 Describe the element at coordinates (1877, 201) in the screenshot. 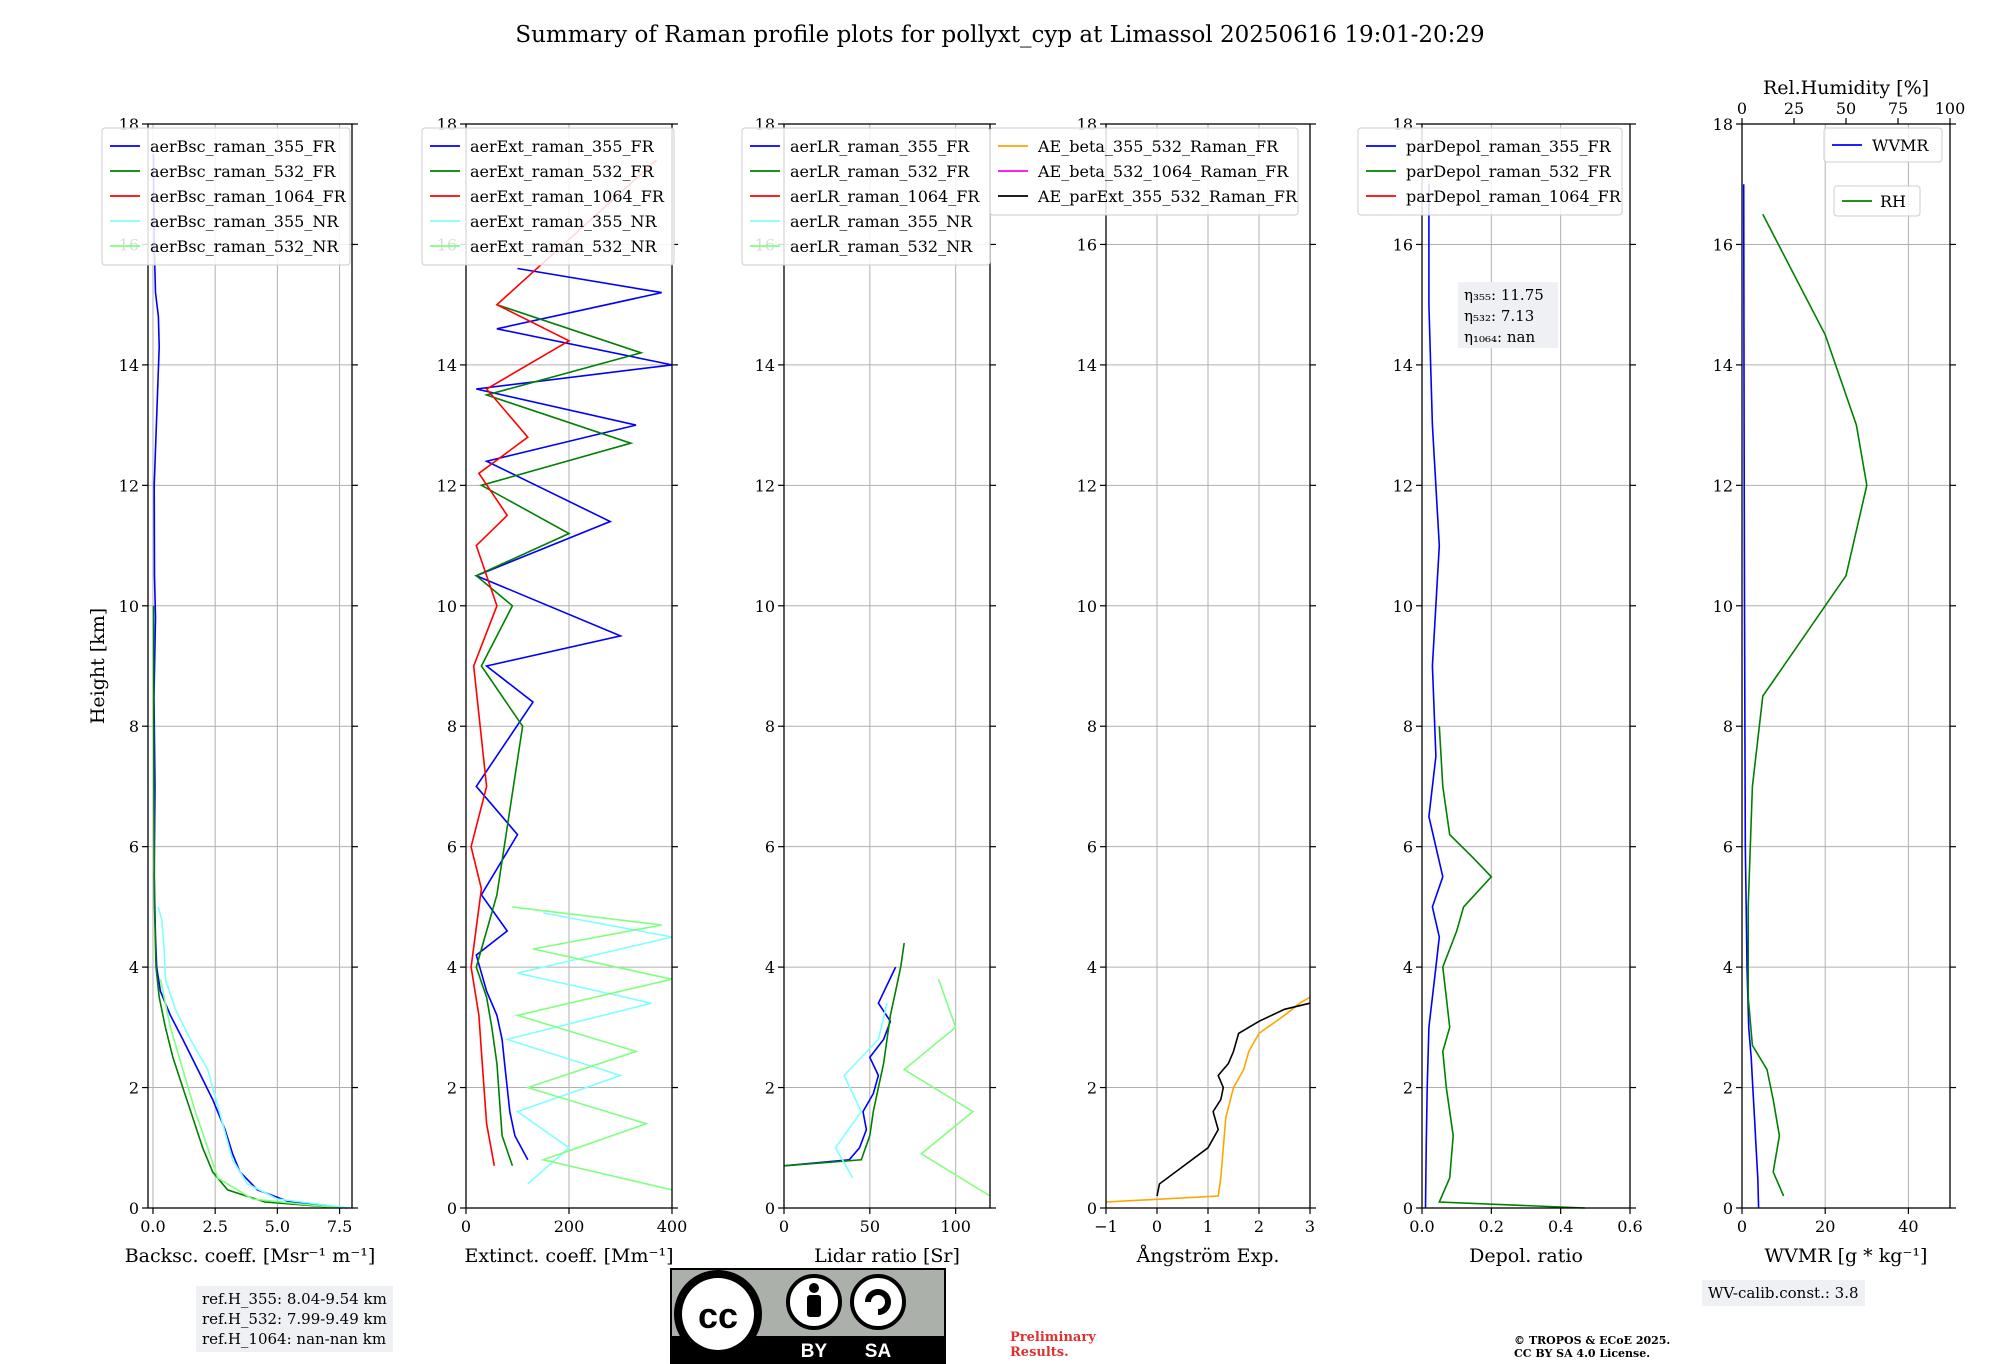

I see `legend-box` at that location.